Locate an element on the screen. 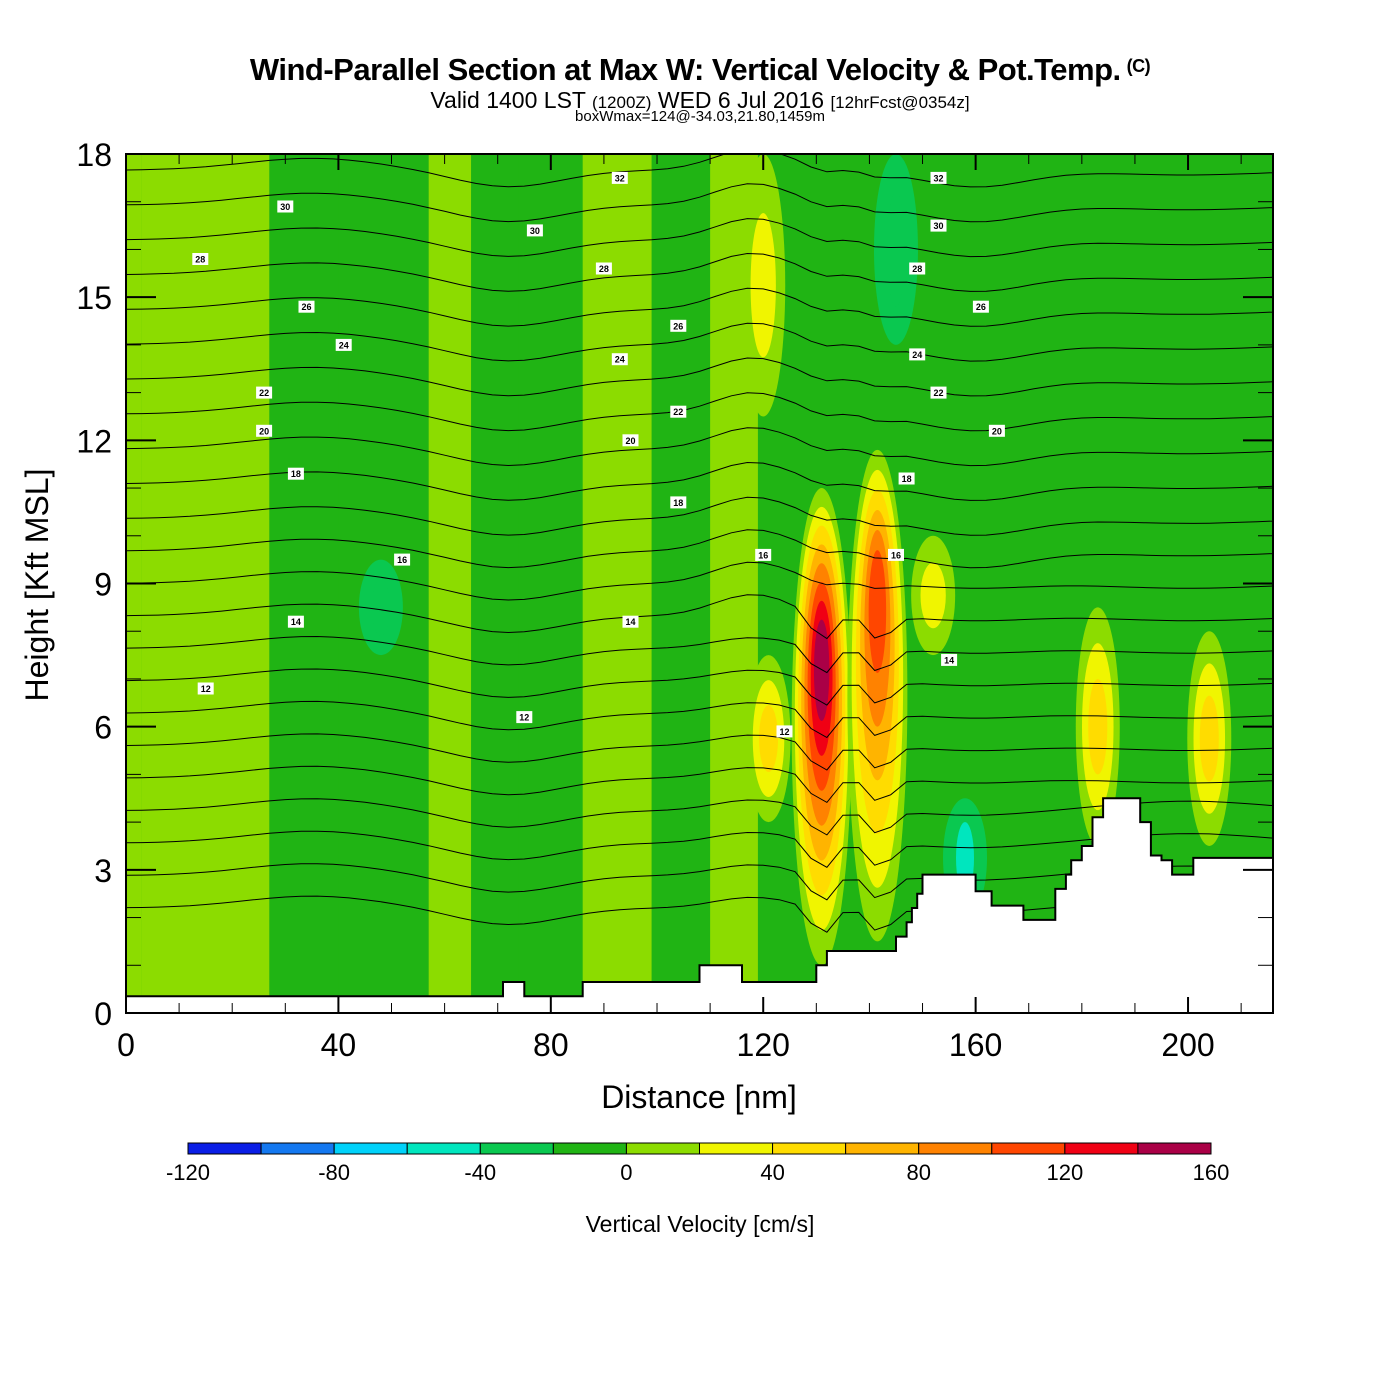  y-tick-label: 6 is located at coordinates (103, 728).